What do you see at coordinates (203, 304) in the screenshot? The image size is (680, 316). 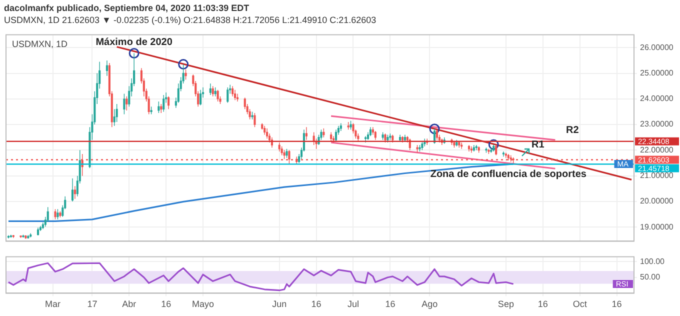 I see `x-tick-label: Mayo` at bounding box center [203, 304].